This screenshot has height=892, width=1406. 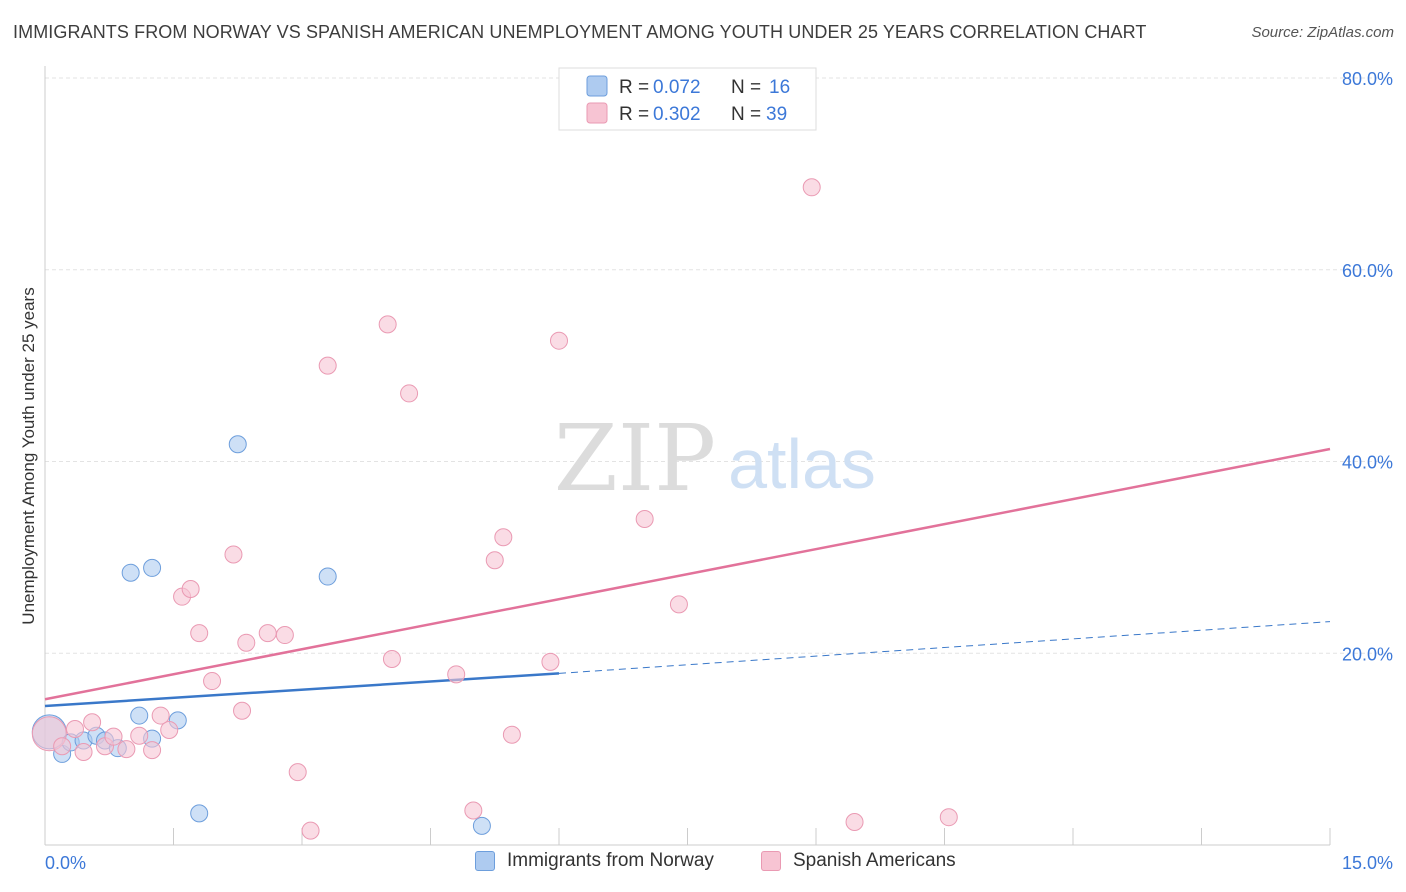 I want to click on y-tick-label: 60.0%, so click(x=1367, y=271).